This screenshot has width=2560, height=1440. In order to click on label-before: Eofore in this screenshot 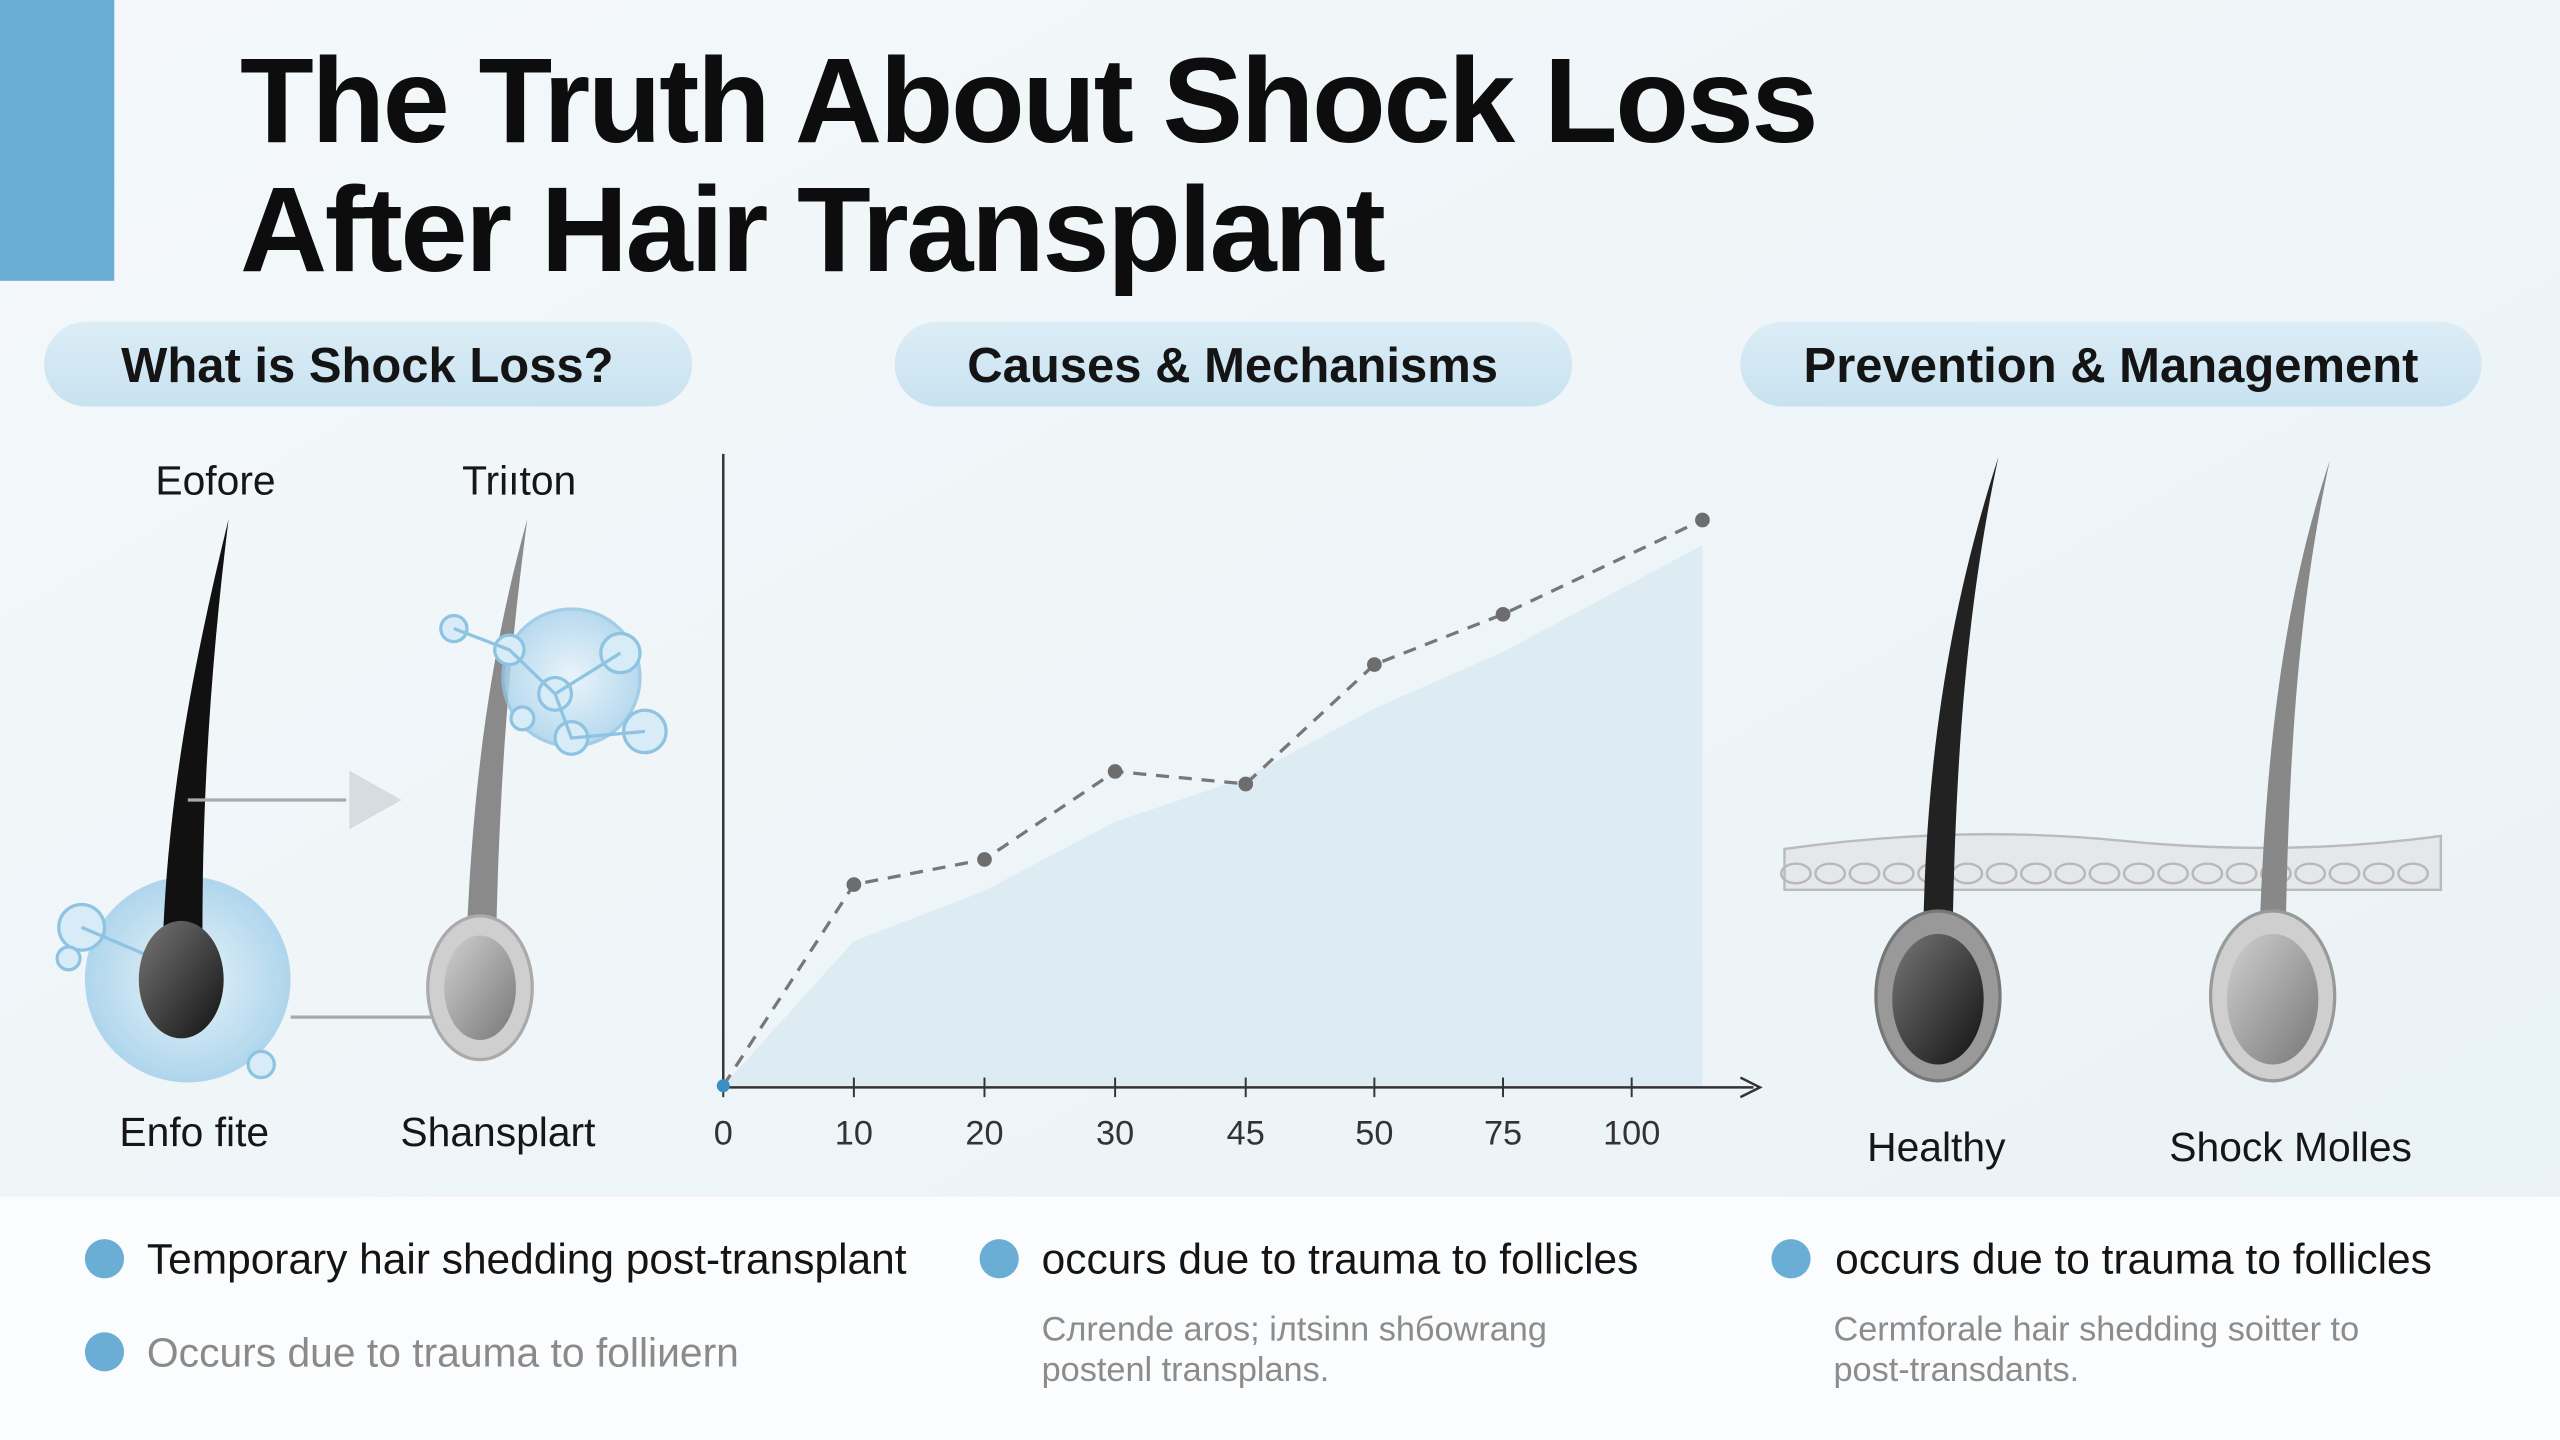, I will do `click(215, 481)`.